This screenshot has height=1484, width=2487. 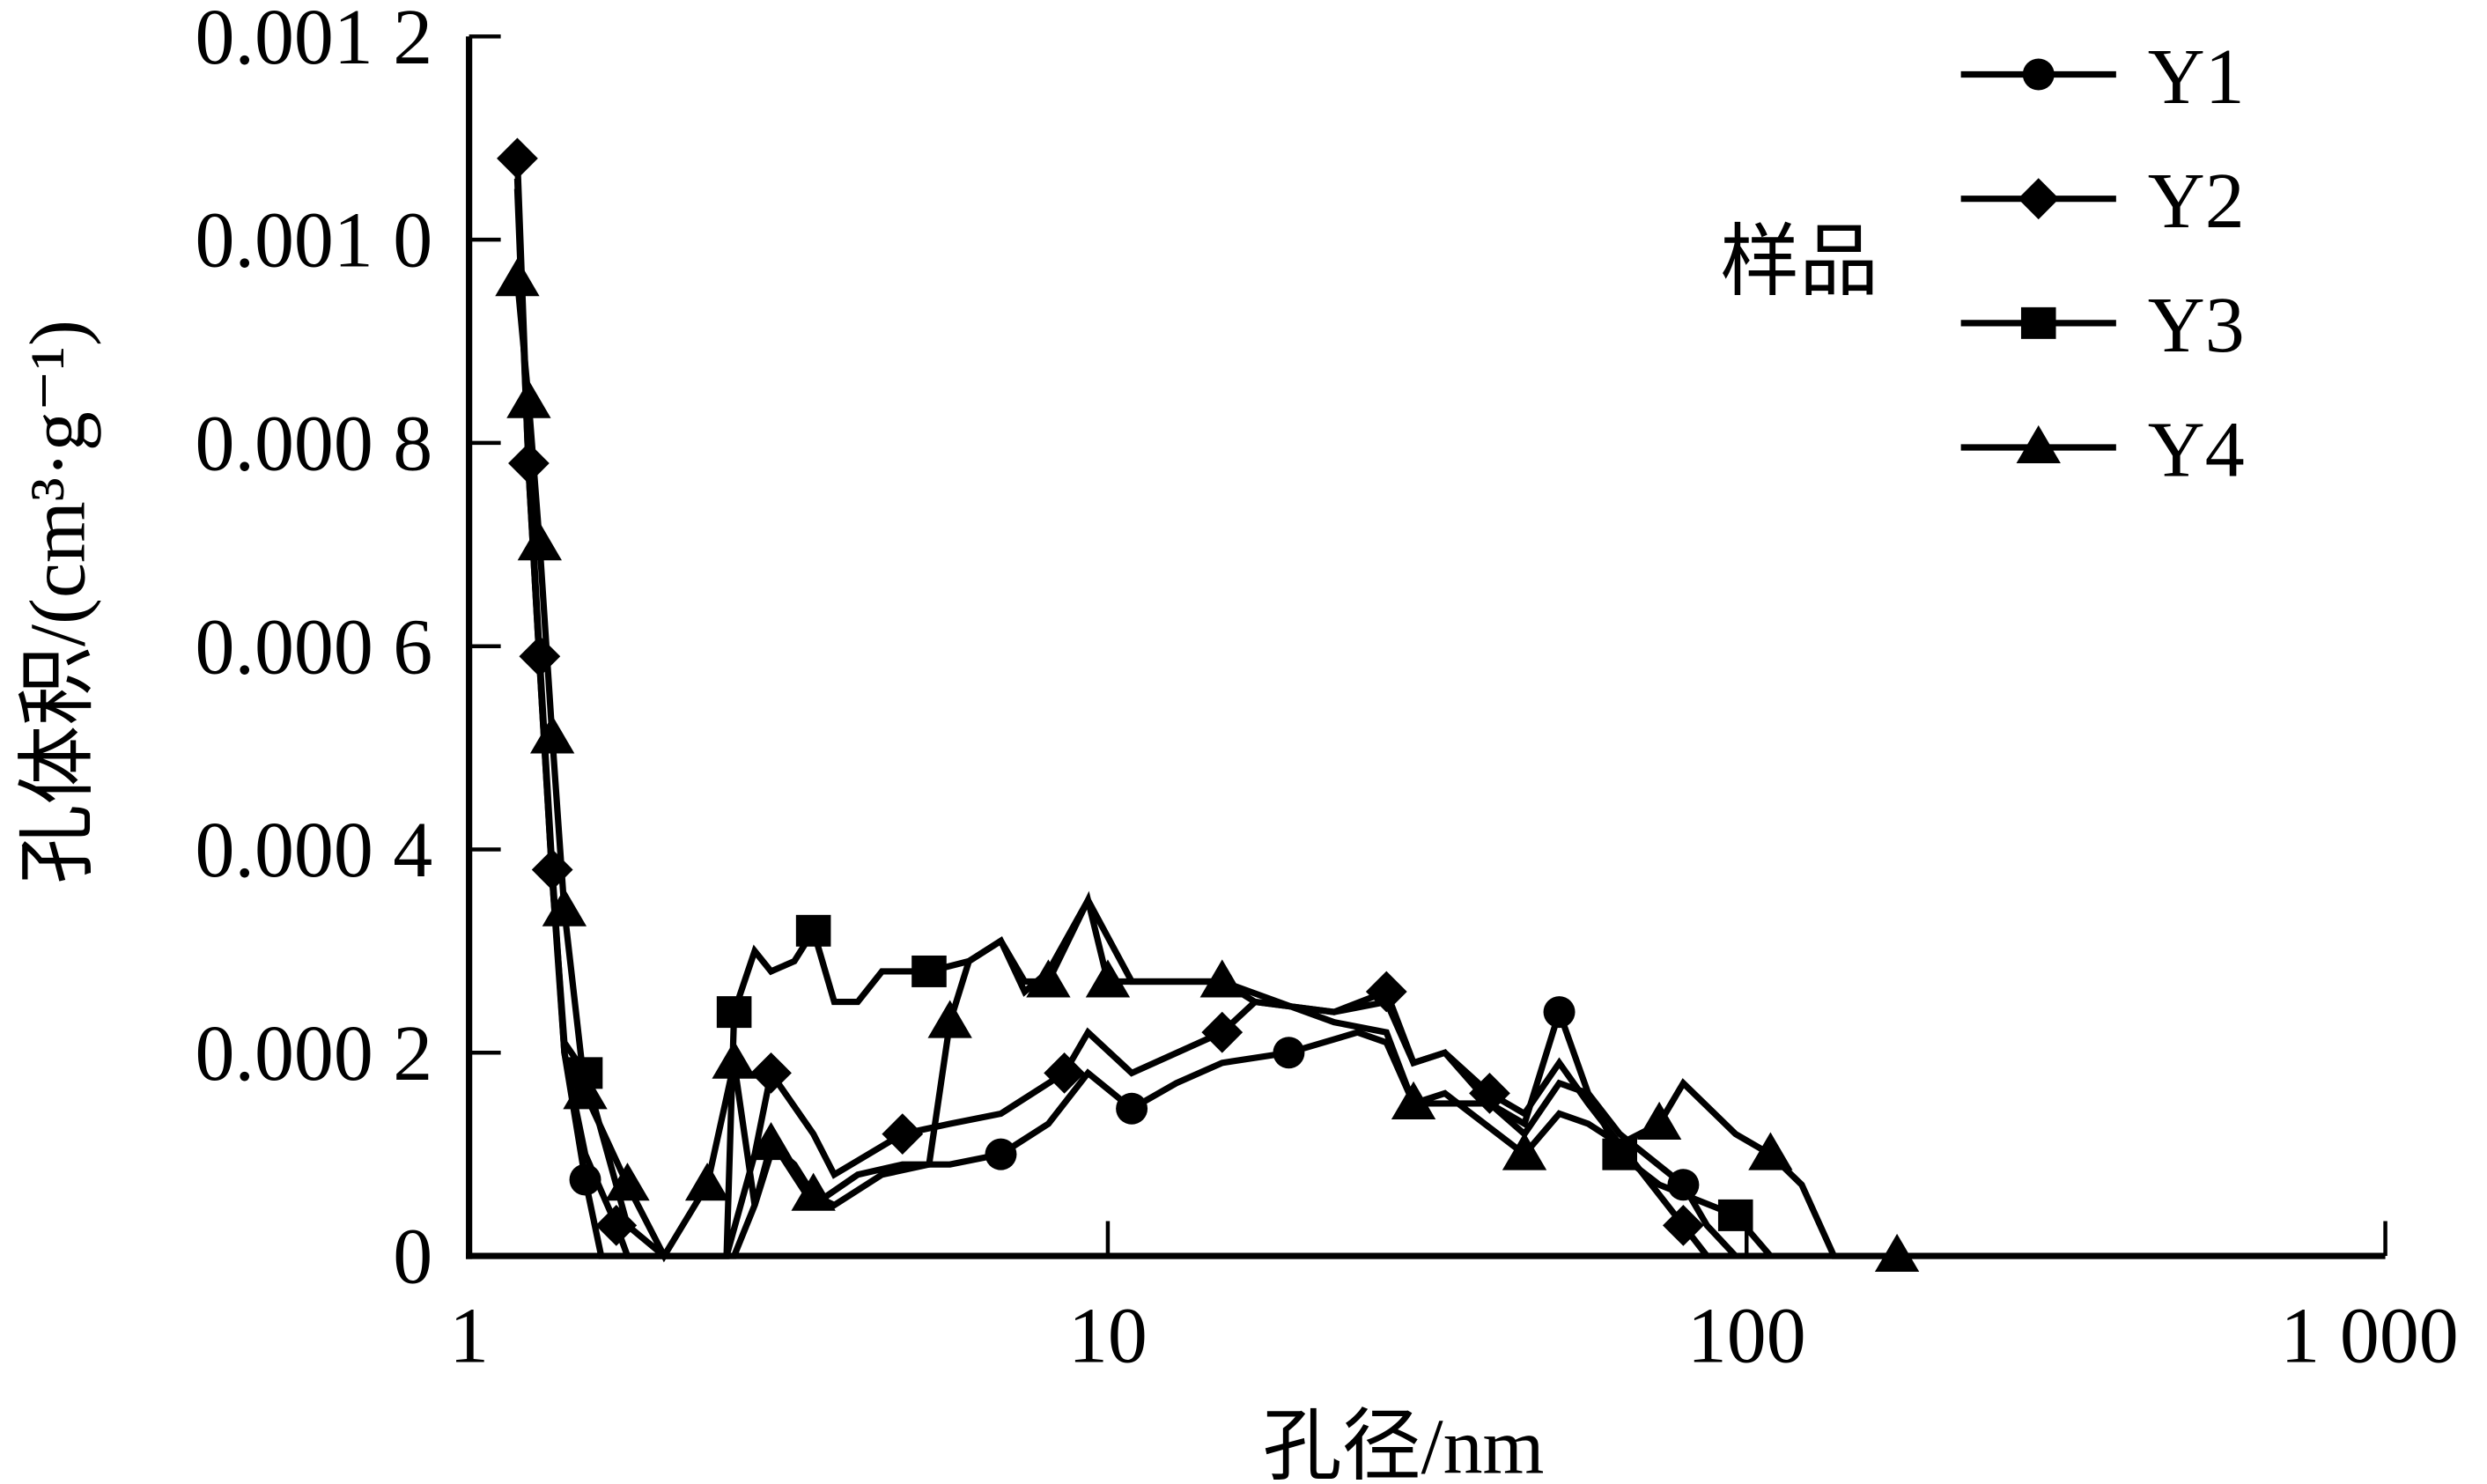 I want to click on legend-item-y1: Y1, so click(x=2102, y=77).